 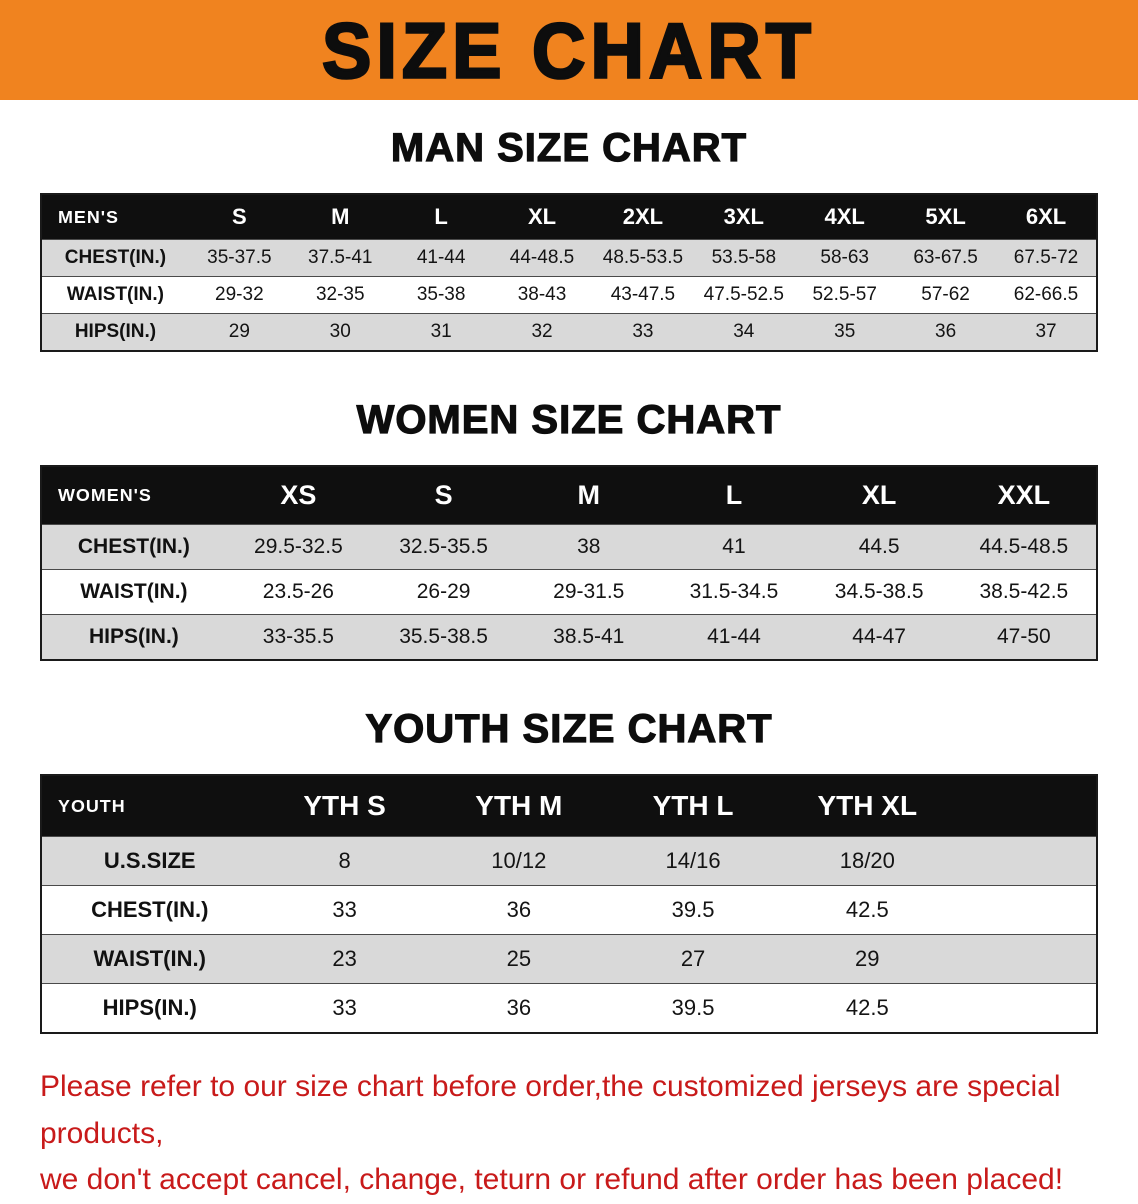 I want to click on value-cell: 29.5-32.5, so click(x=298, y=546).